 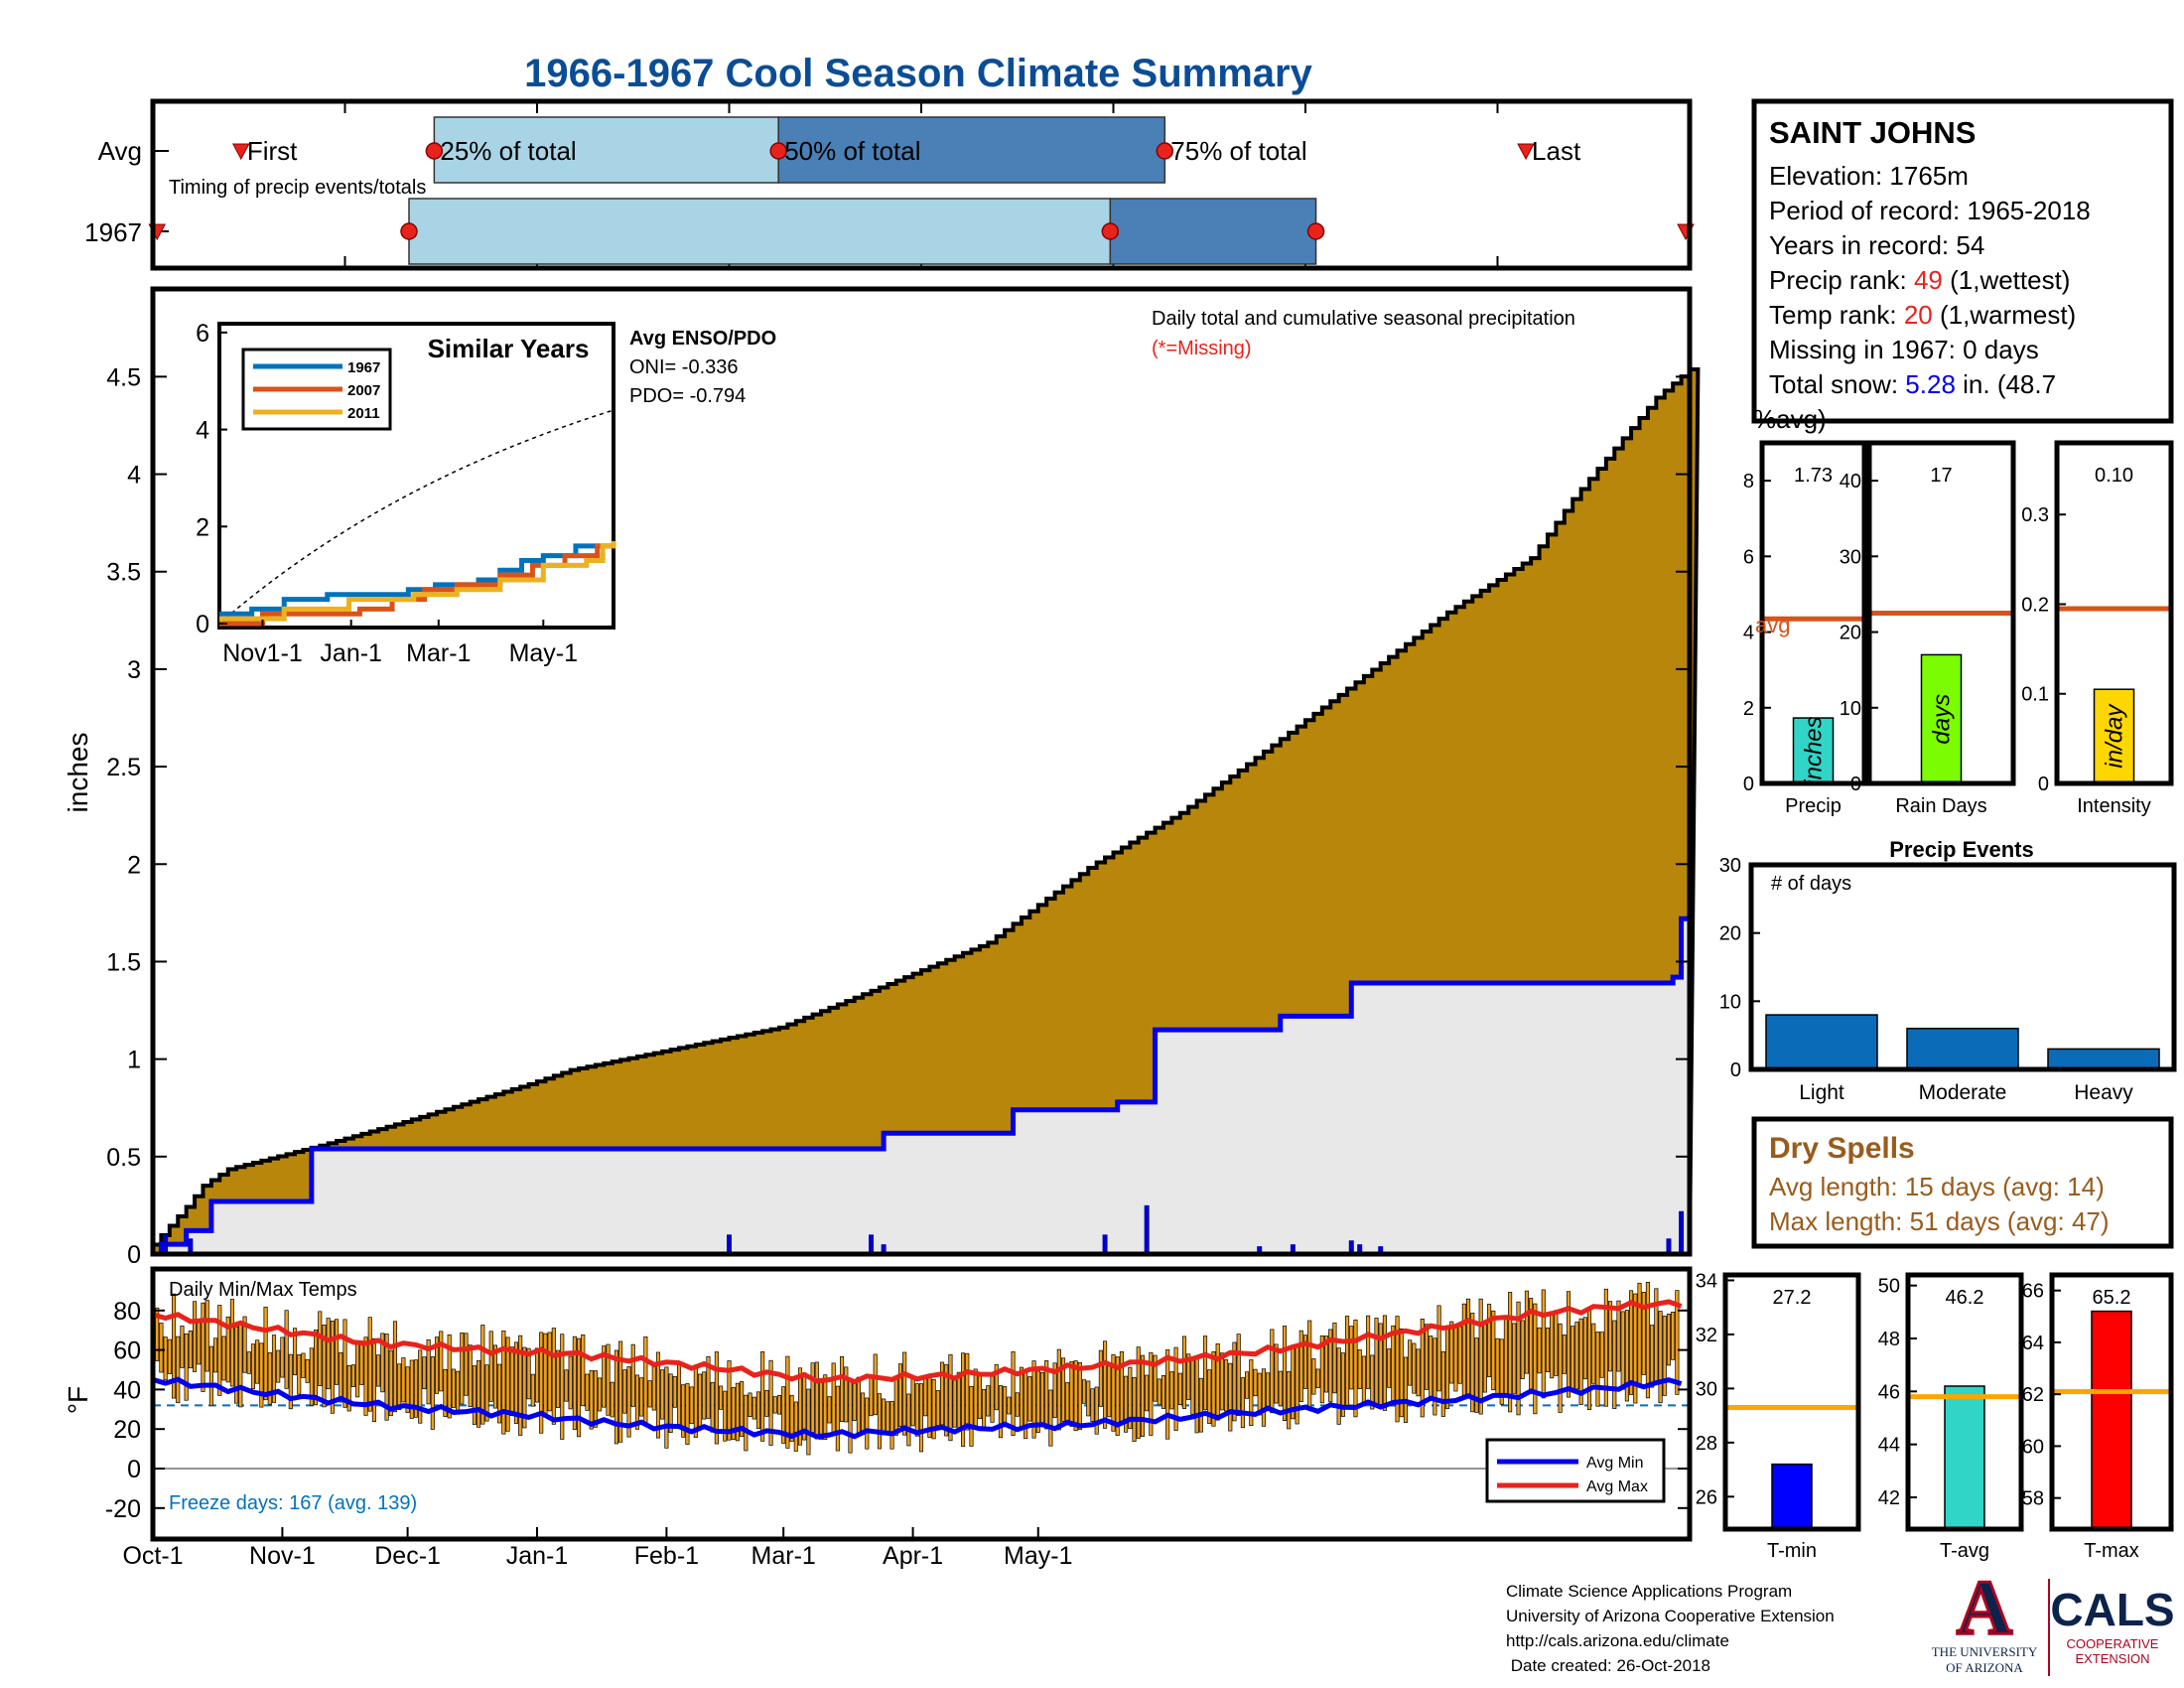 I want to click on tmax-value-label: 65.2, so click(x=2112, y=1298).